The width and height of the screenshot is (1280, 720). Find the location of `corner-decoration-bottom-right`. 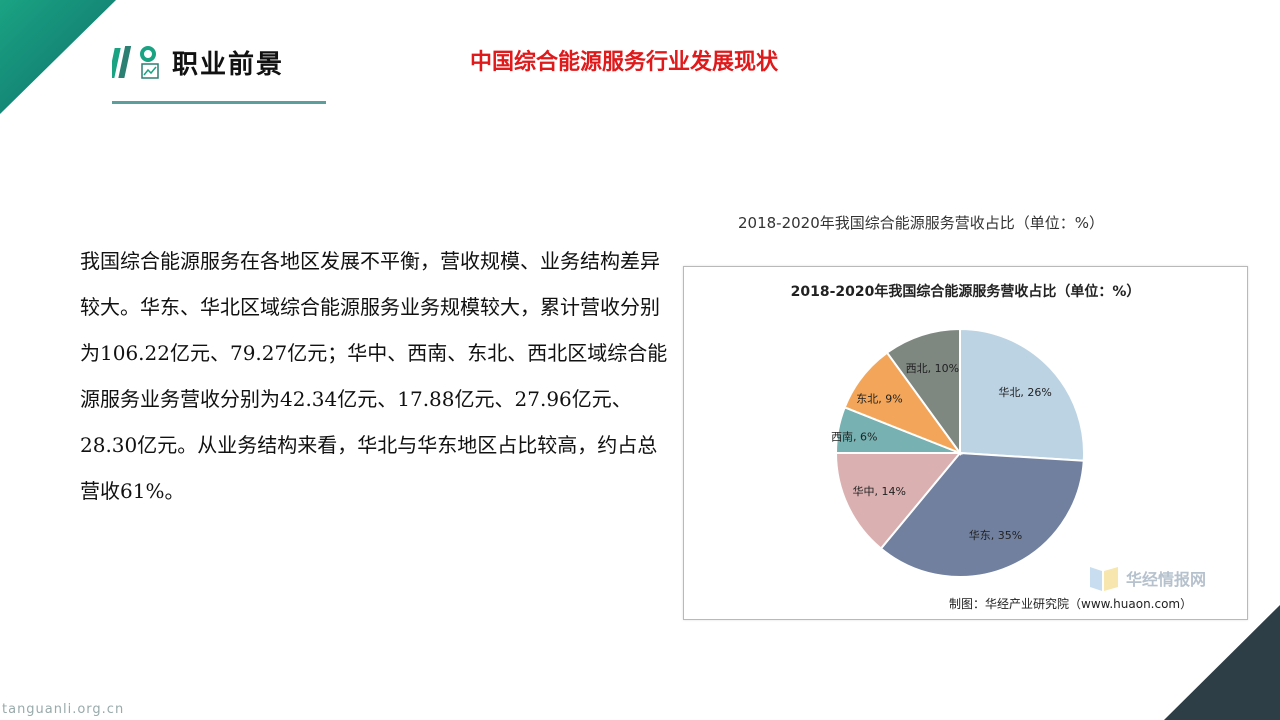

corner-decoration-bottom-right is located at coordinates (1222, 662).